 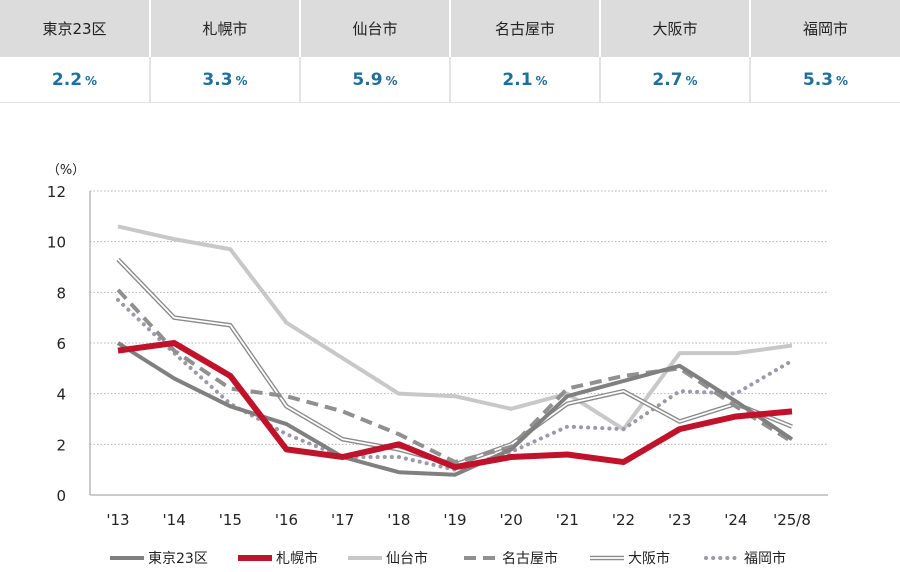 What do you see at coordinates (217, 79) in the screenshot?
I see `summary-value-sapporo: 3.3` at bounding box center [217, 79].